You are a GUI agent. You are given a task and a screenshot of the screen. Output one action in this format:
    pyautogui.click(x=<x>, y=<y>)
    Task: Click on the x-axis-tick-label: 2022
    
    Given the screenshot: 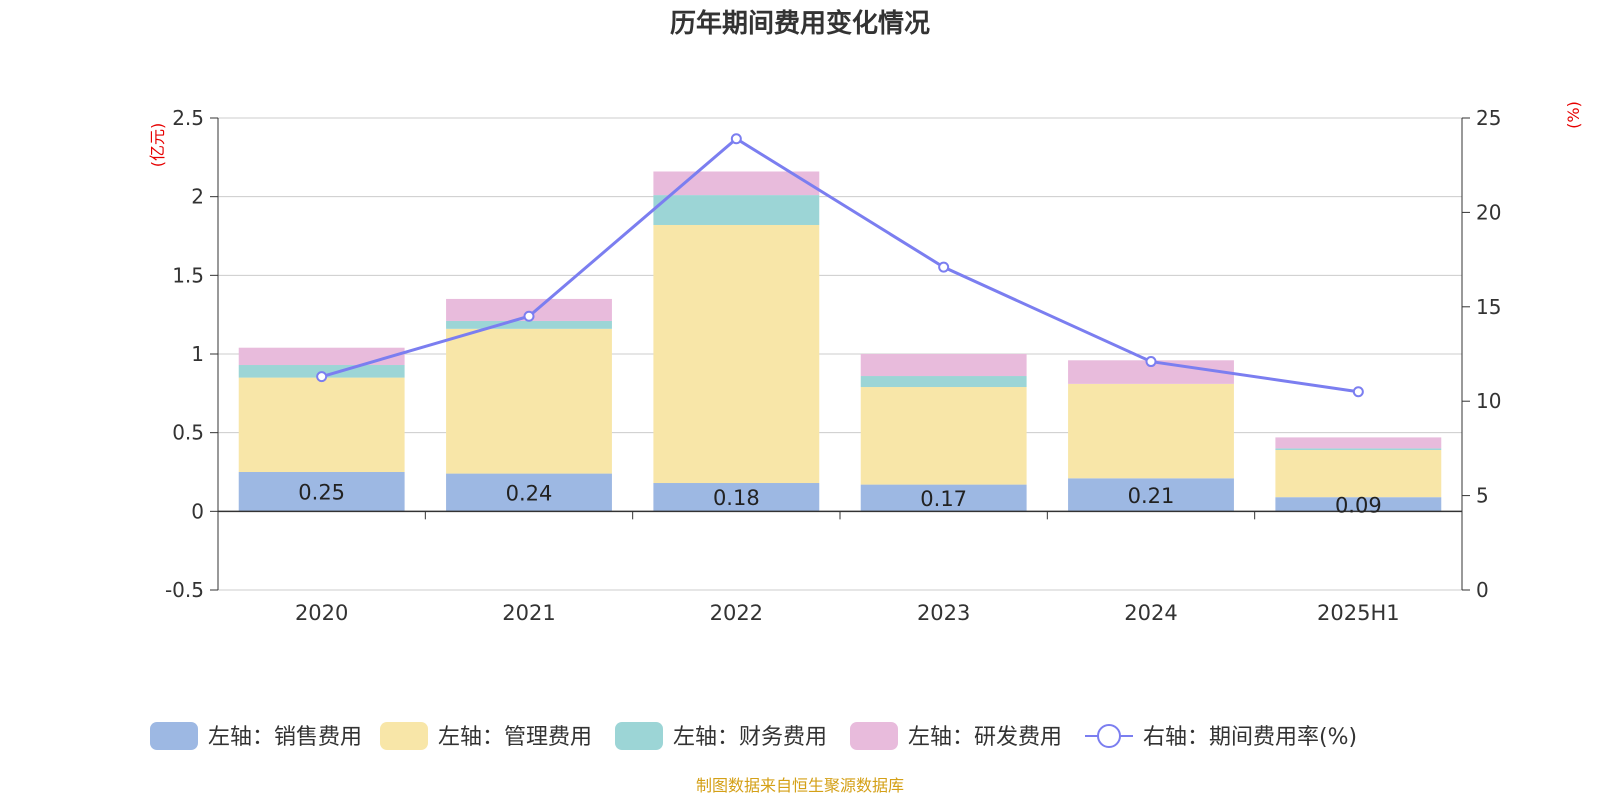 What is the action you would take?
    pyautogui.click(x=736, y=613)
    